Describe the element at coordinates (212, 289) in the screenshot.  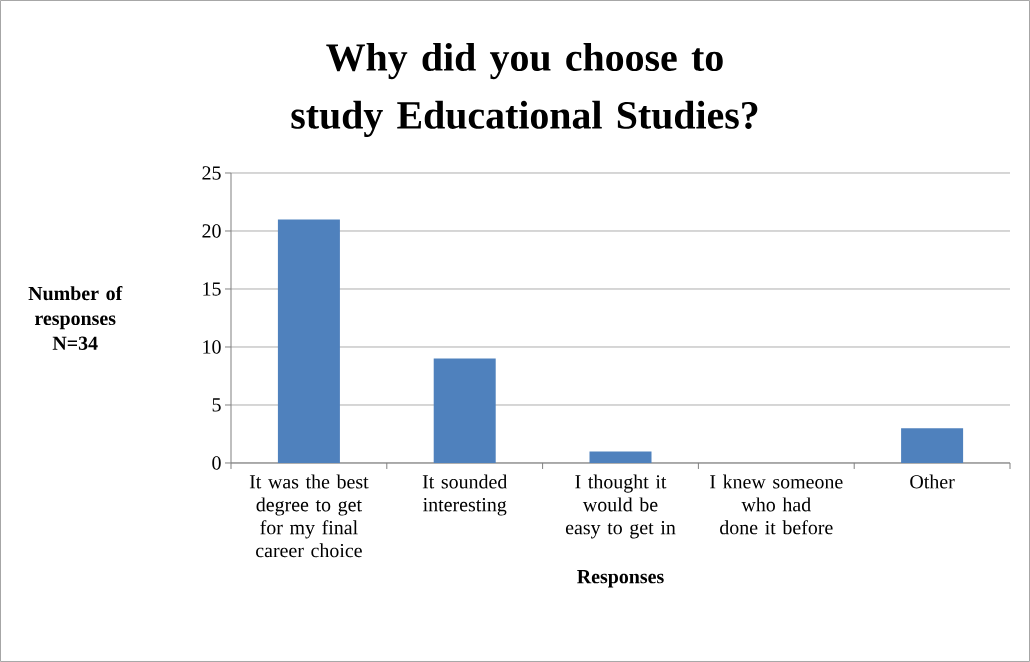
I see `y-tick-label: 15` at that location.